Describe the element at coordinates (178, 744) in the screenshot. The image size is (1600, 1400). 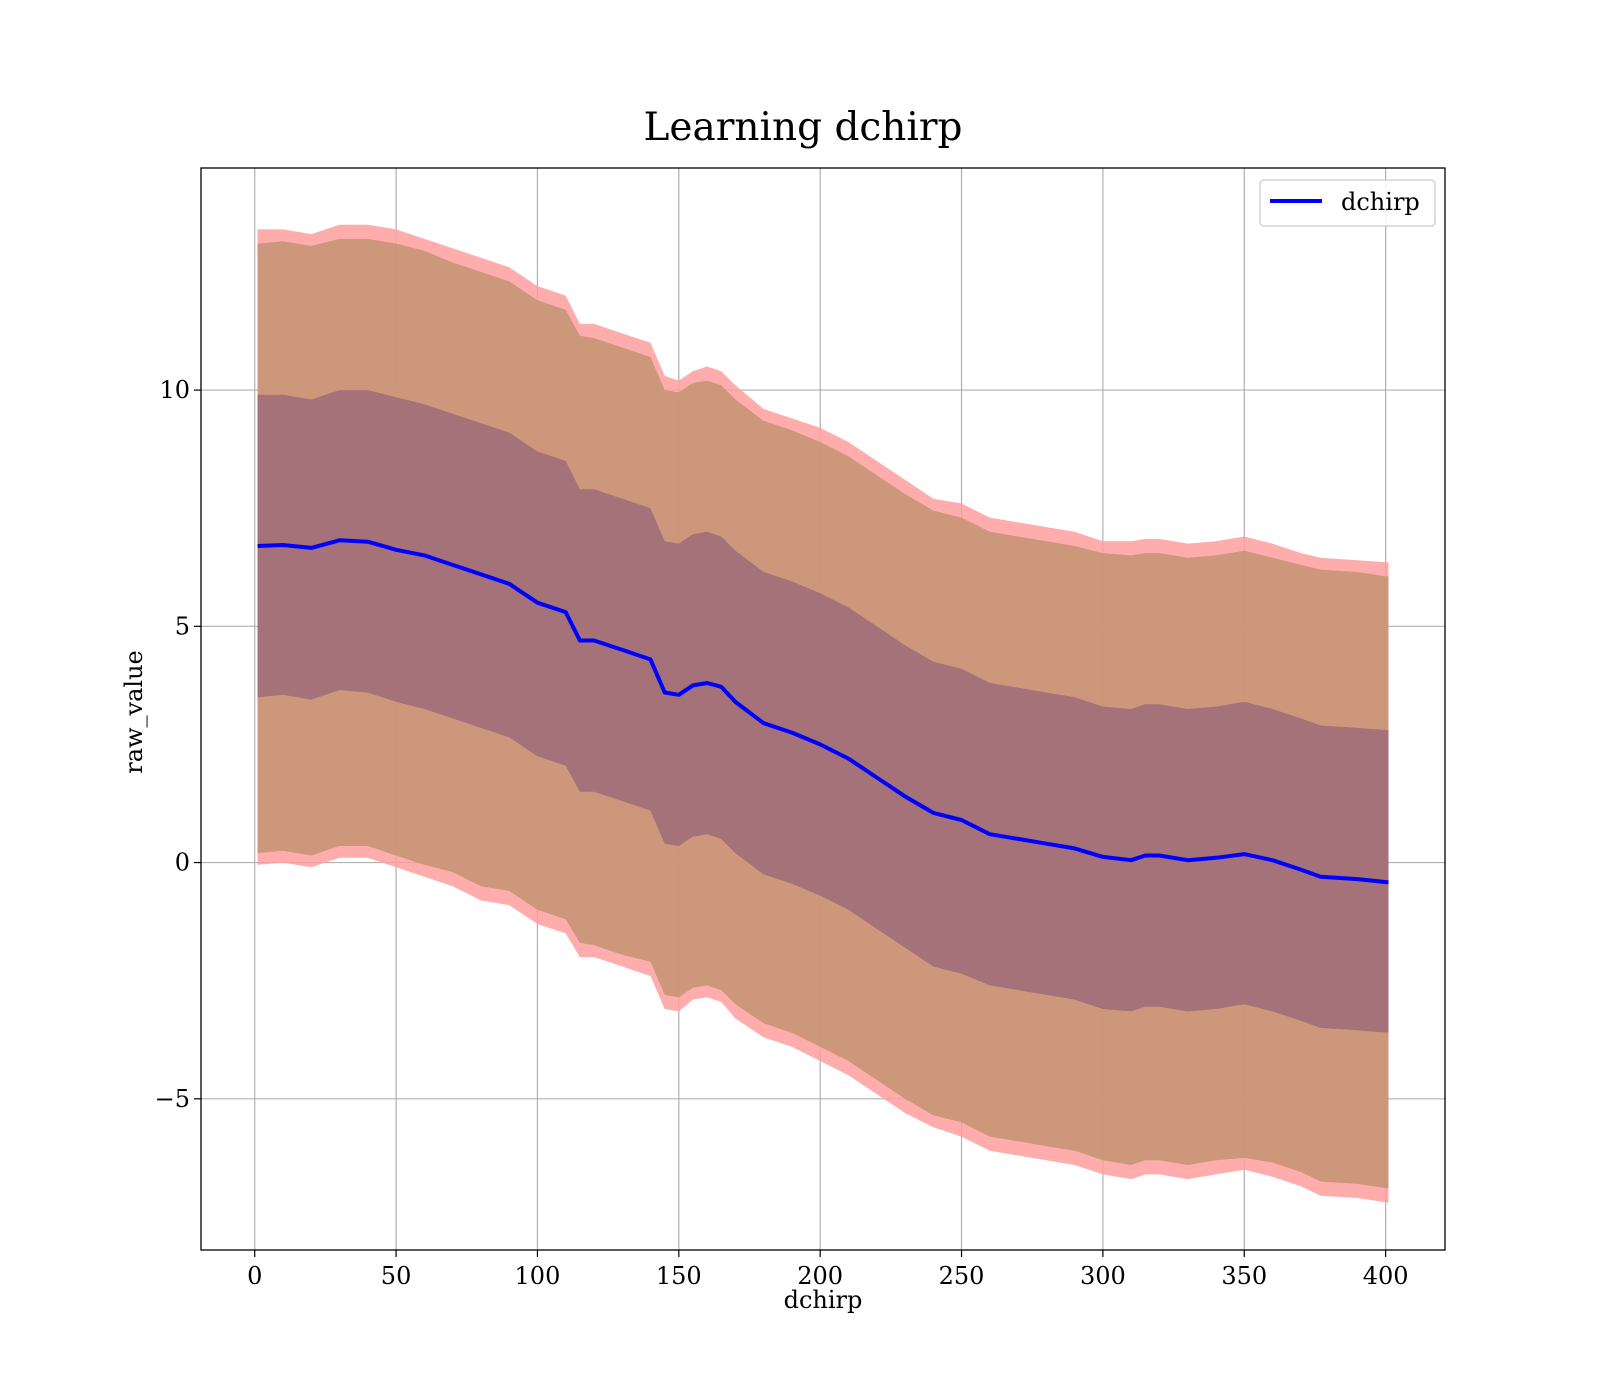
I see `y-axis-ticks: −5 0 5 10` at that location.